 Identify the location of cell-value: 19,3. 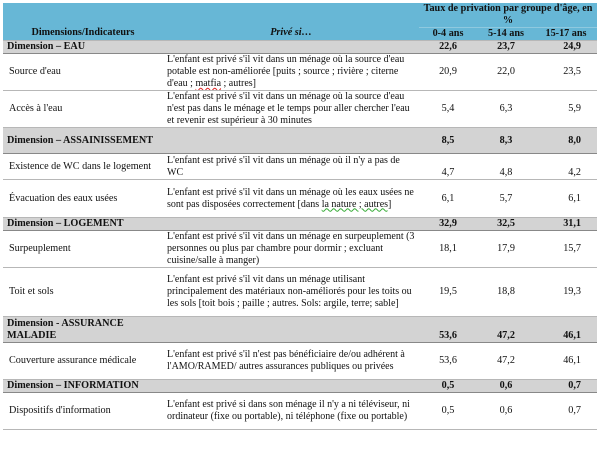
(566, 292).